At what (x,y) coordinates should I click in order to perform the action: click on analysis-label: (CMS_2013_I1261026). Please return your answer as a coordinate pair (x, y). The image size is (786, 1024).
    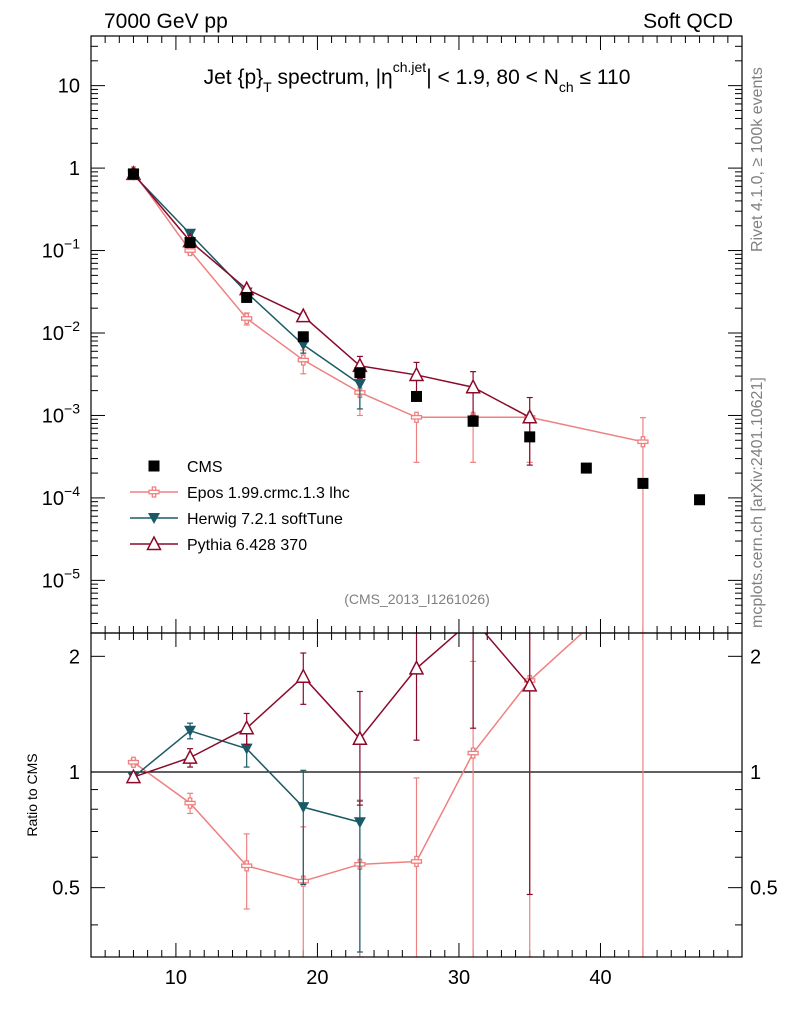
    Looking at the image, I should click on (417, 599).